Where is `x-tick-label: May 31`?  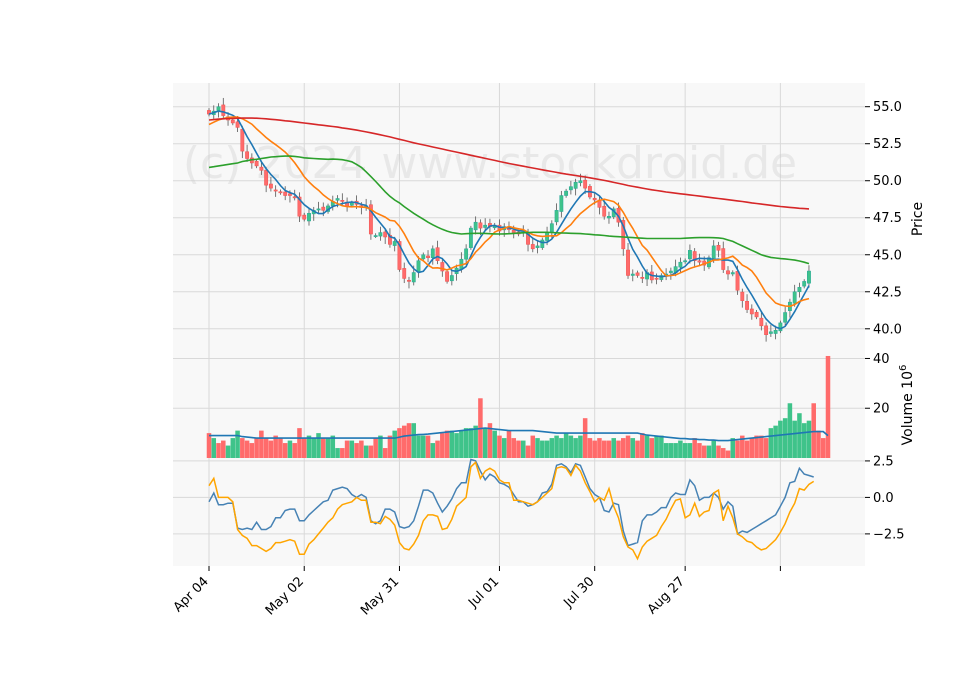
x-tick-label: May 31 is located at coordinates (380, 596).